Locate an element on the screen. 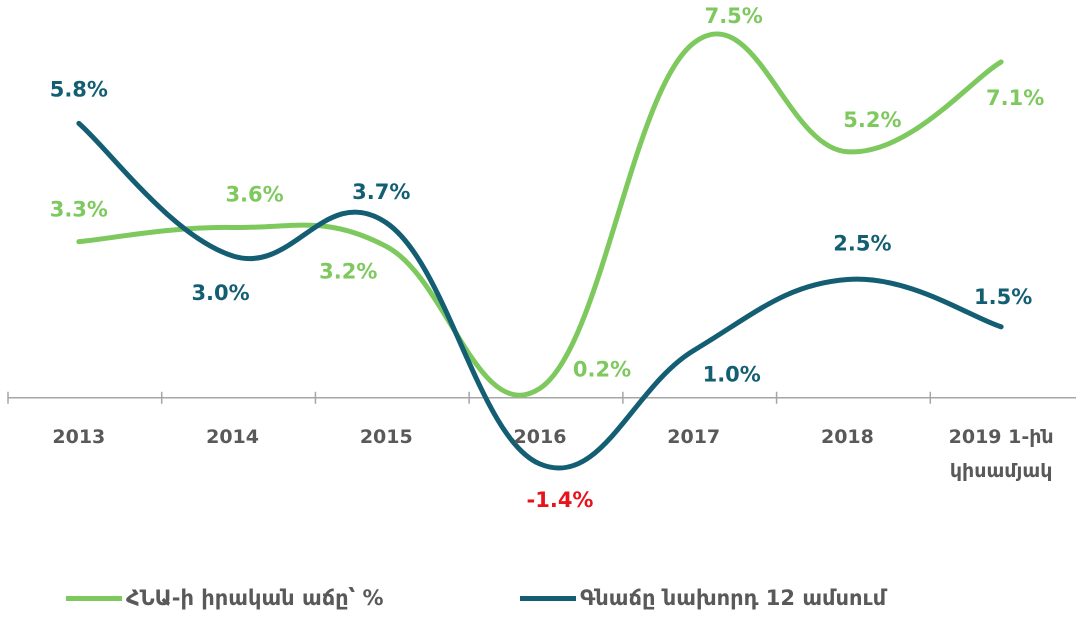  data-label: 3.3% is located at coordinates (79, 210).